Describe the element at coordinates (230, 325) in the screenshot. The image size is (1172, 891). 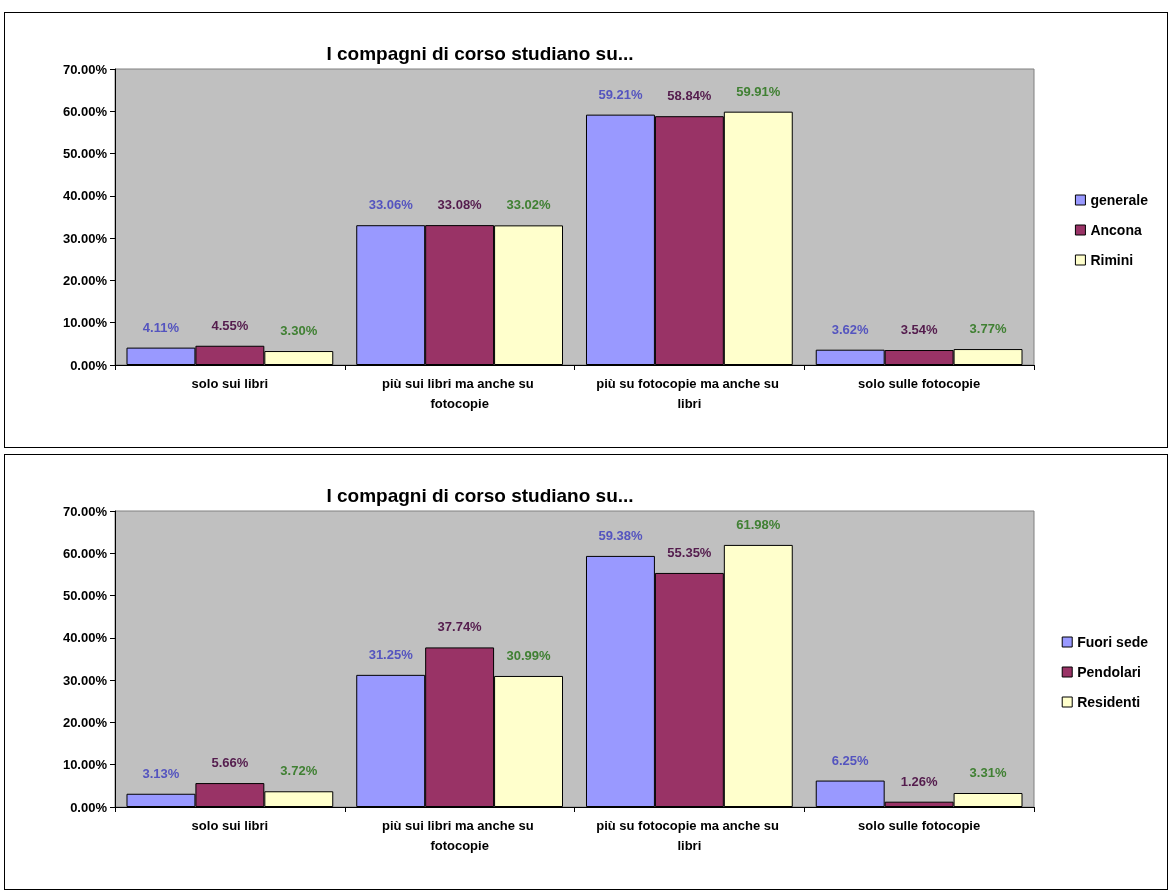
I see `data-label: 4.55%` at that location.